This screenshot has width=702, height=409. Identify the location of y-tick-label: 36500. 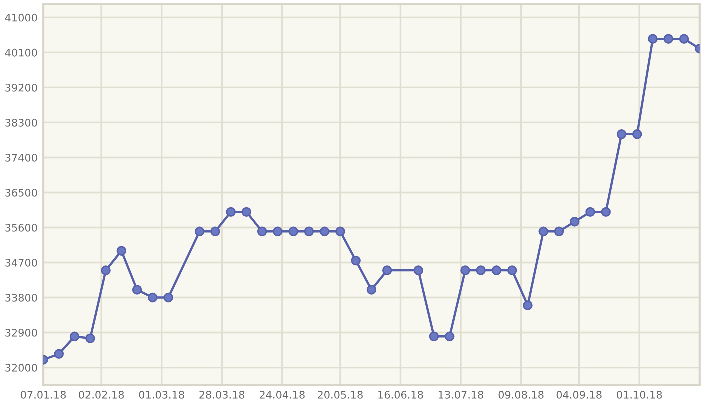
(22, 192).